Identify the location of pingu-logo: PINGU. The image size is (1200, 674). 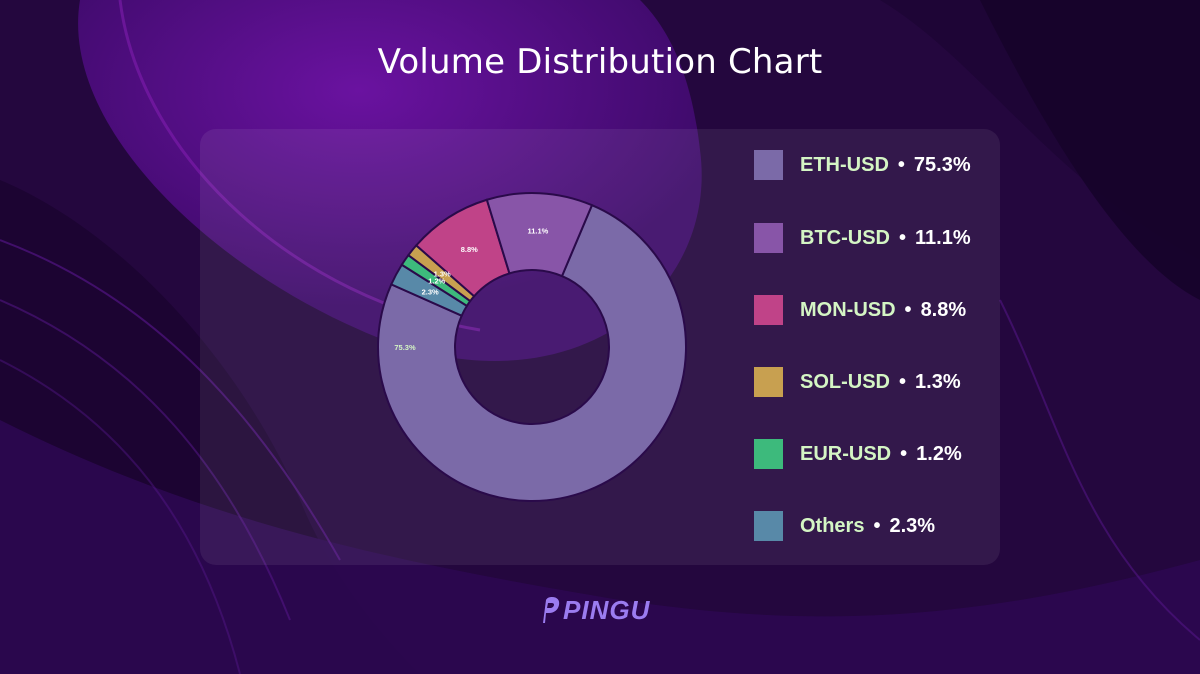
(593, 610).